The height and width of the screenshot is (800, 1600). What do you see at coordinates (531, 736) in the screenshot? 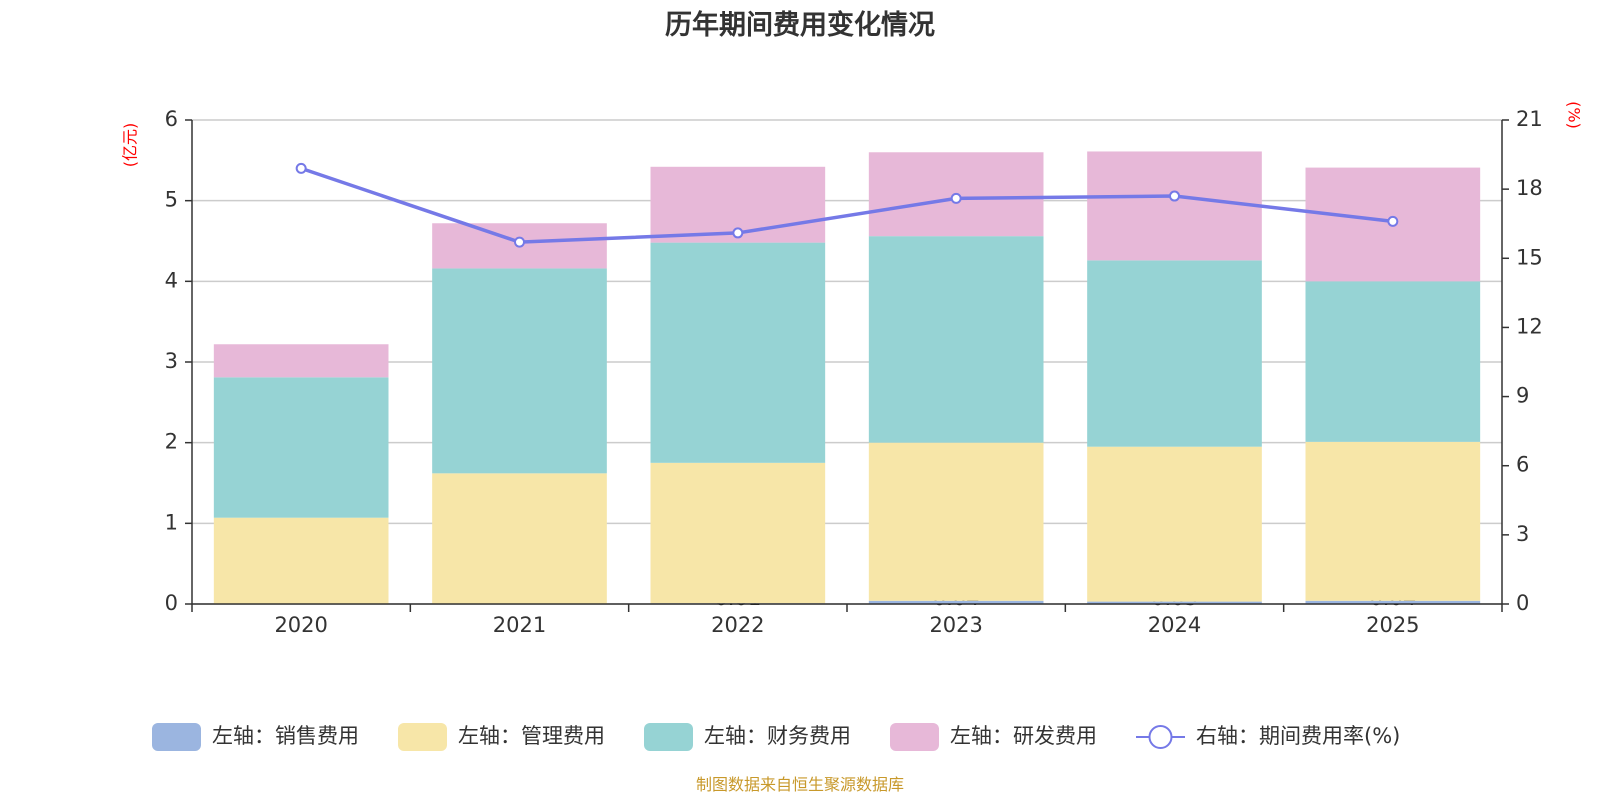
I see `legend-label: 左轴：管理费用` at bounding box center [531, 736].